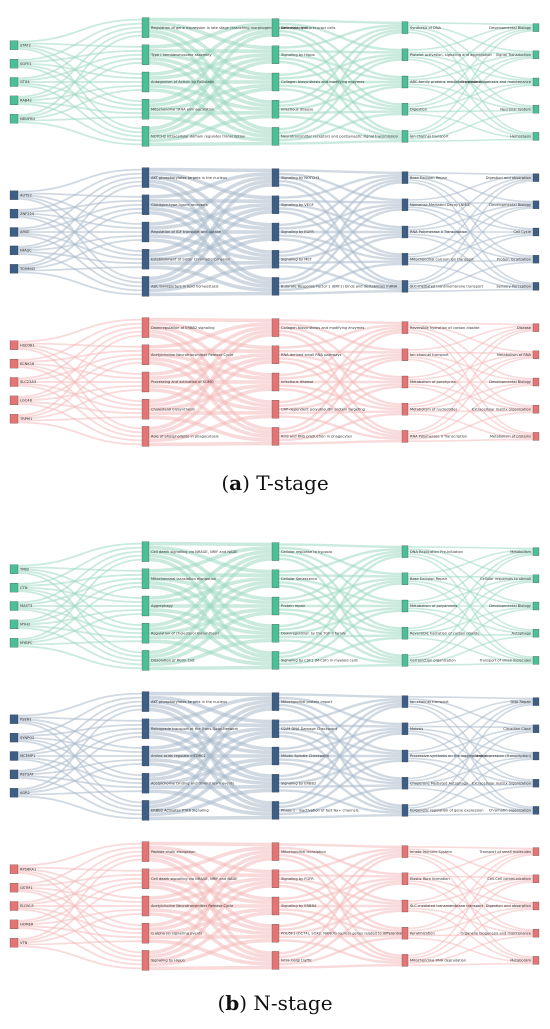 The height and width of the screenshot is (1029, 550). What do you see at coordinates (446, 82) in the screenshot?
I see `subcategory-label: ABC-family proteins mediated transport` at bounding box center [446, 82].